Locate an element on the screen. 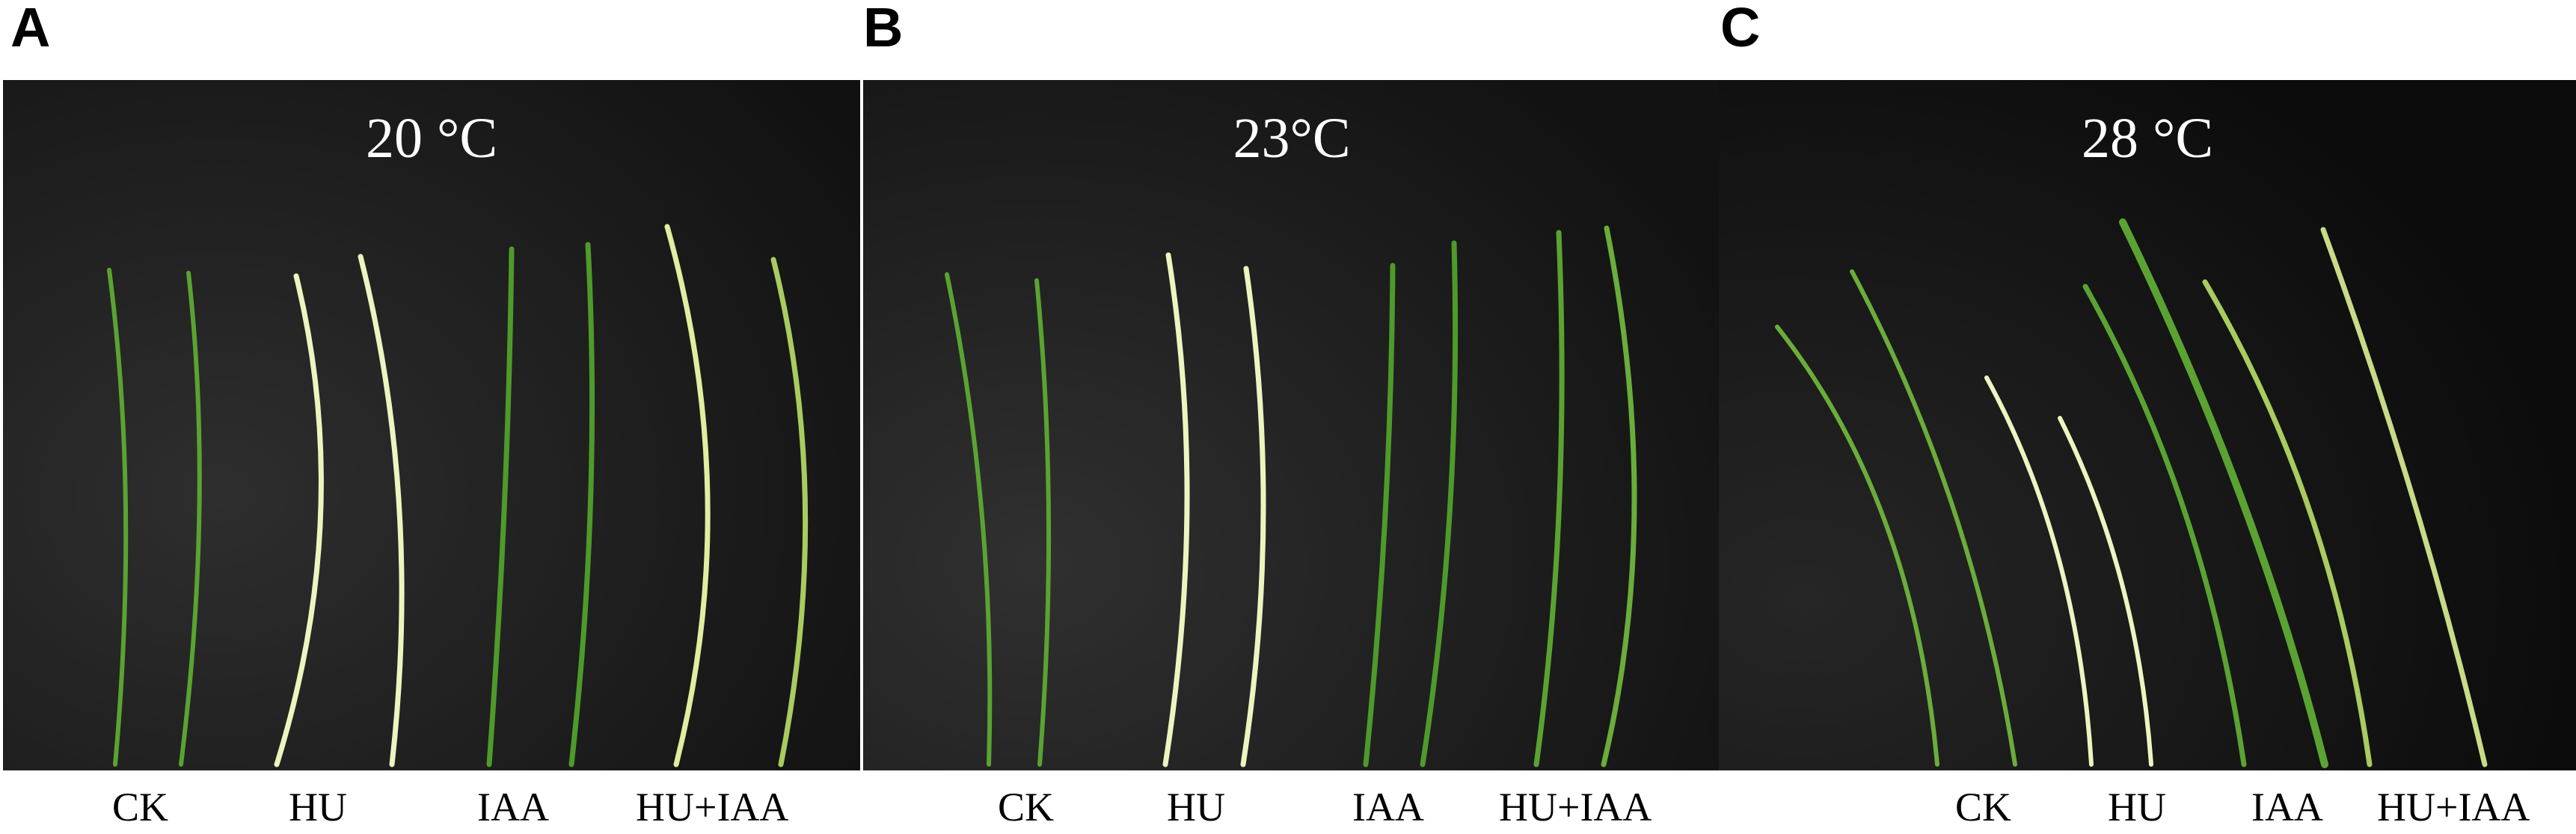 The width and height of the screenshot is (2576, 834). label-a-ck: CK is located at coordinates (140, 807).